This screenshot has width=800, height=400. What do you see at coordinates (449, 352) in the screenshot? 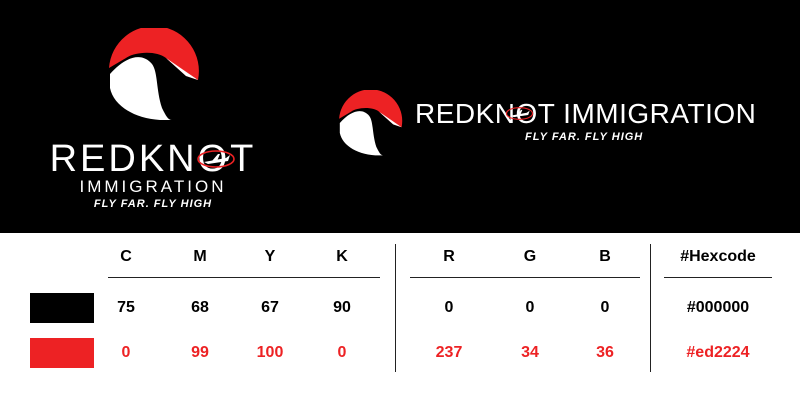
I see `value-r: 237` at bounding box center [449, 352].